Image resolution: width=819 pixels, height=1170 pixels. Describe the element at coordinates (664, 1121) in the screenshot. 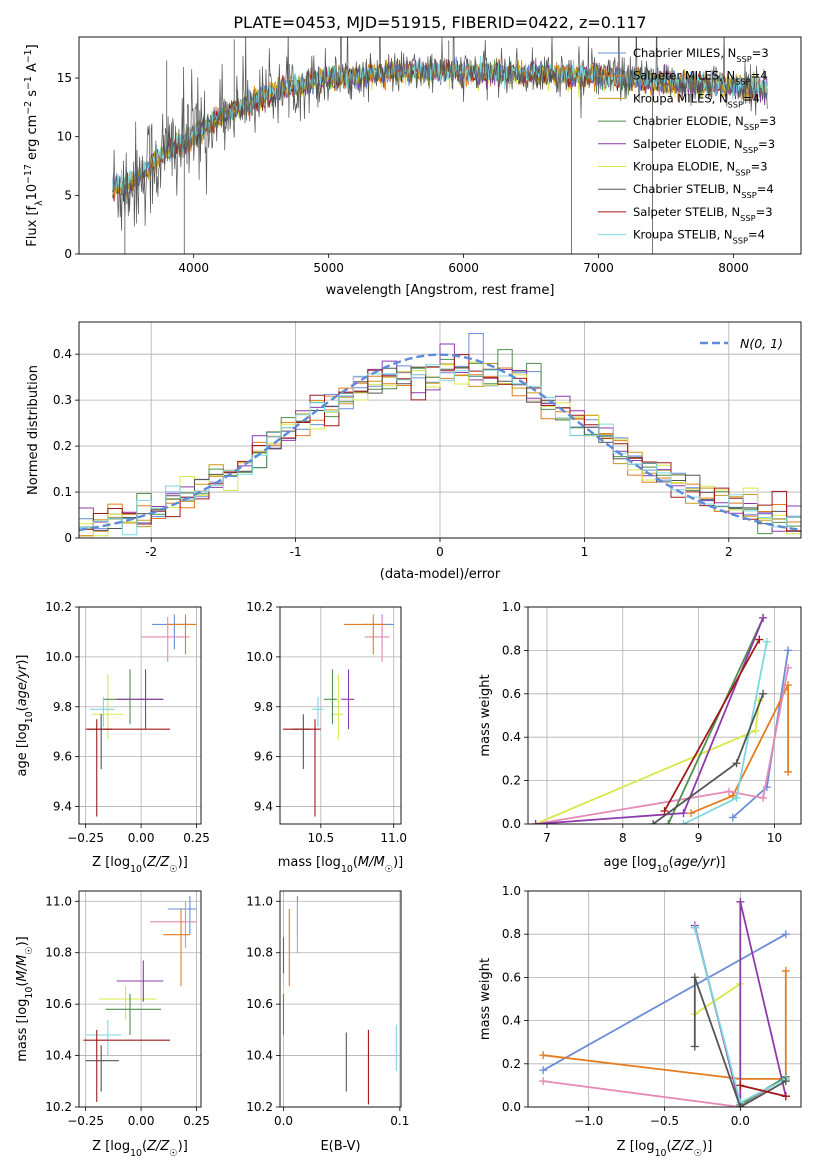

I see `x-tick-label: −0.5` at that location.